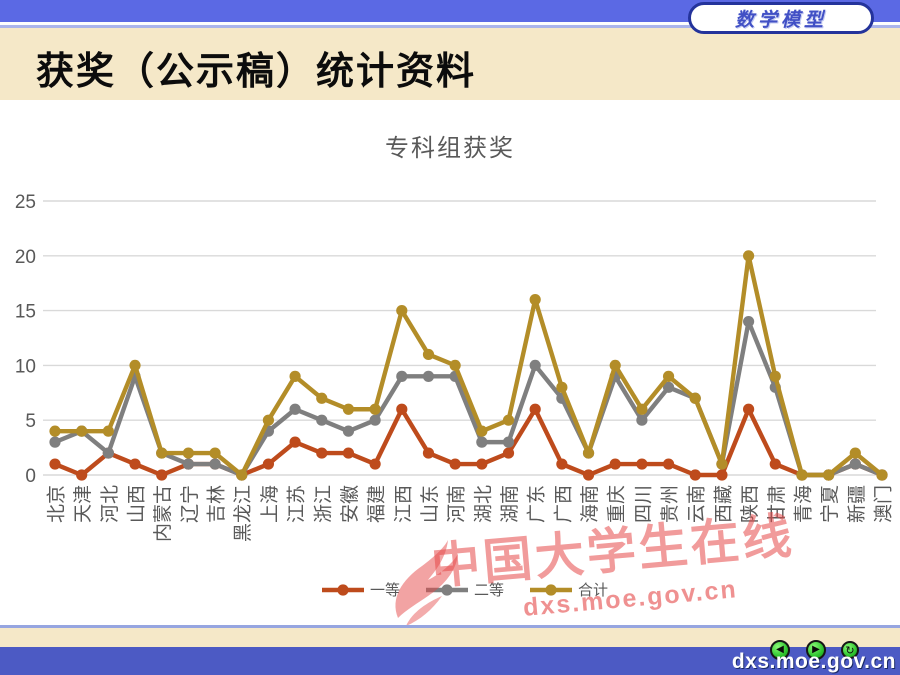 The image size is (900, 675). I want to click on x-axis-label: 西藏, so click(723, 504).